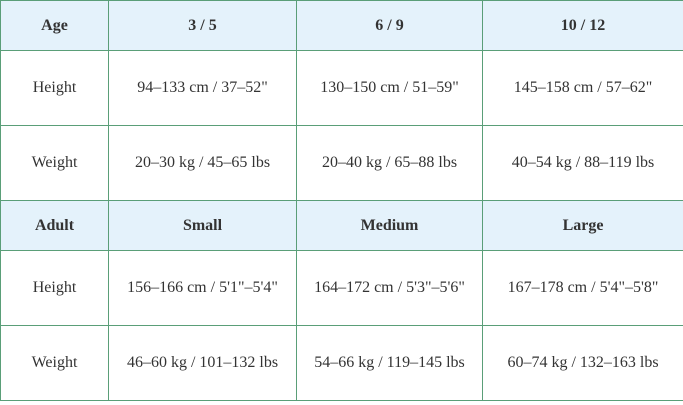 This screenshot has height=405, width=683. What do you see at coordinates (54, 225) in the screenshot?
I see `header-cell: Adult` at bounding box center [54, 225].